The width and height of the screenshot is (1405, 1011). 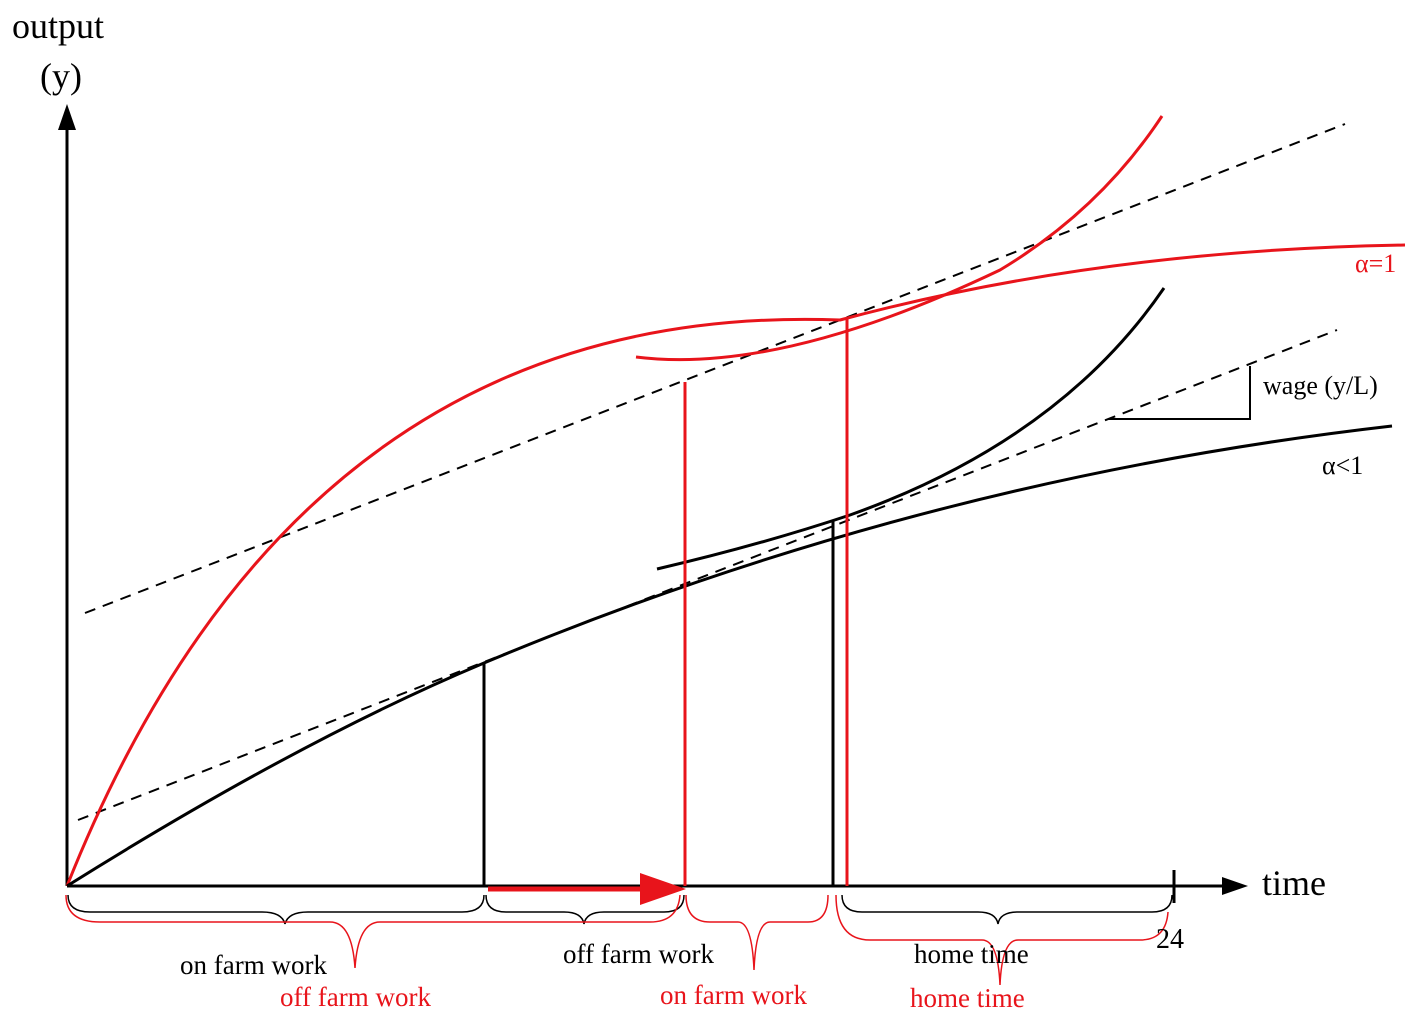 What do you see at coordinates (1235, 886) in the screenshot?
I see `x-axis-arrowhead` at bounding box center [1235, 886].